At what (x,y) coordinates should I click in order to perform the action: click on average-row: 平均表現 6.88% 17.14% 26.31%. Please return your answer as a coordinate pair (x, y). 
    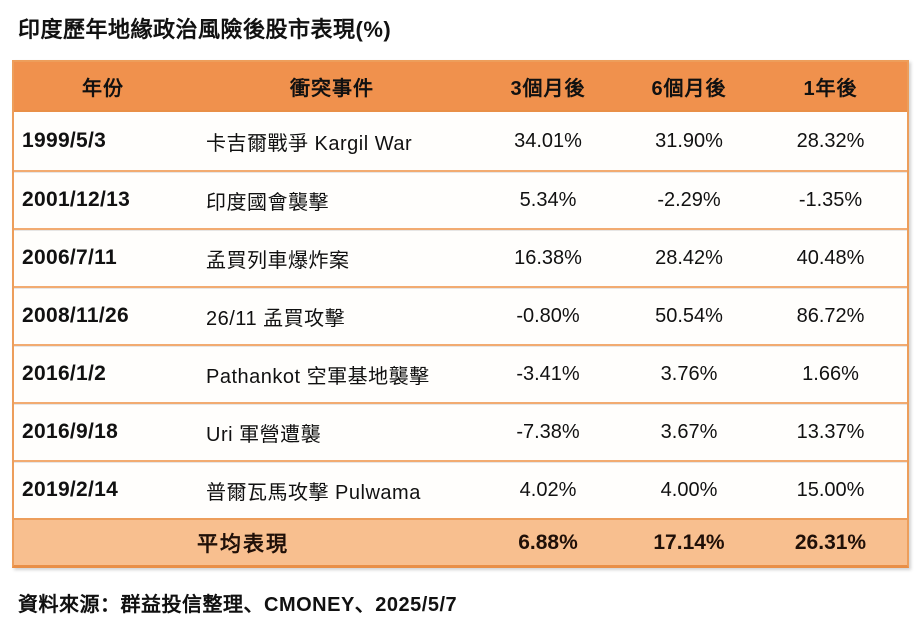
    Looking at the image, I should click on (460, 541).